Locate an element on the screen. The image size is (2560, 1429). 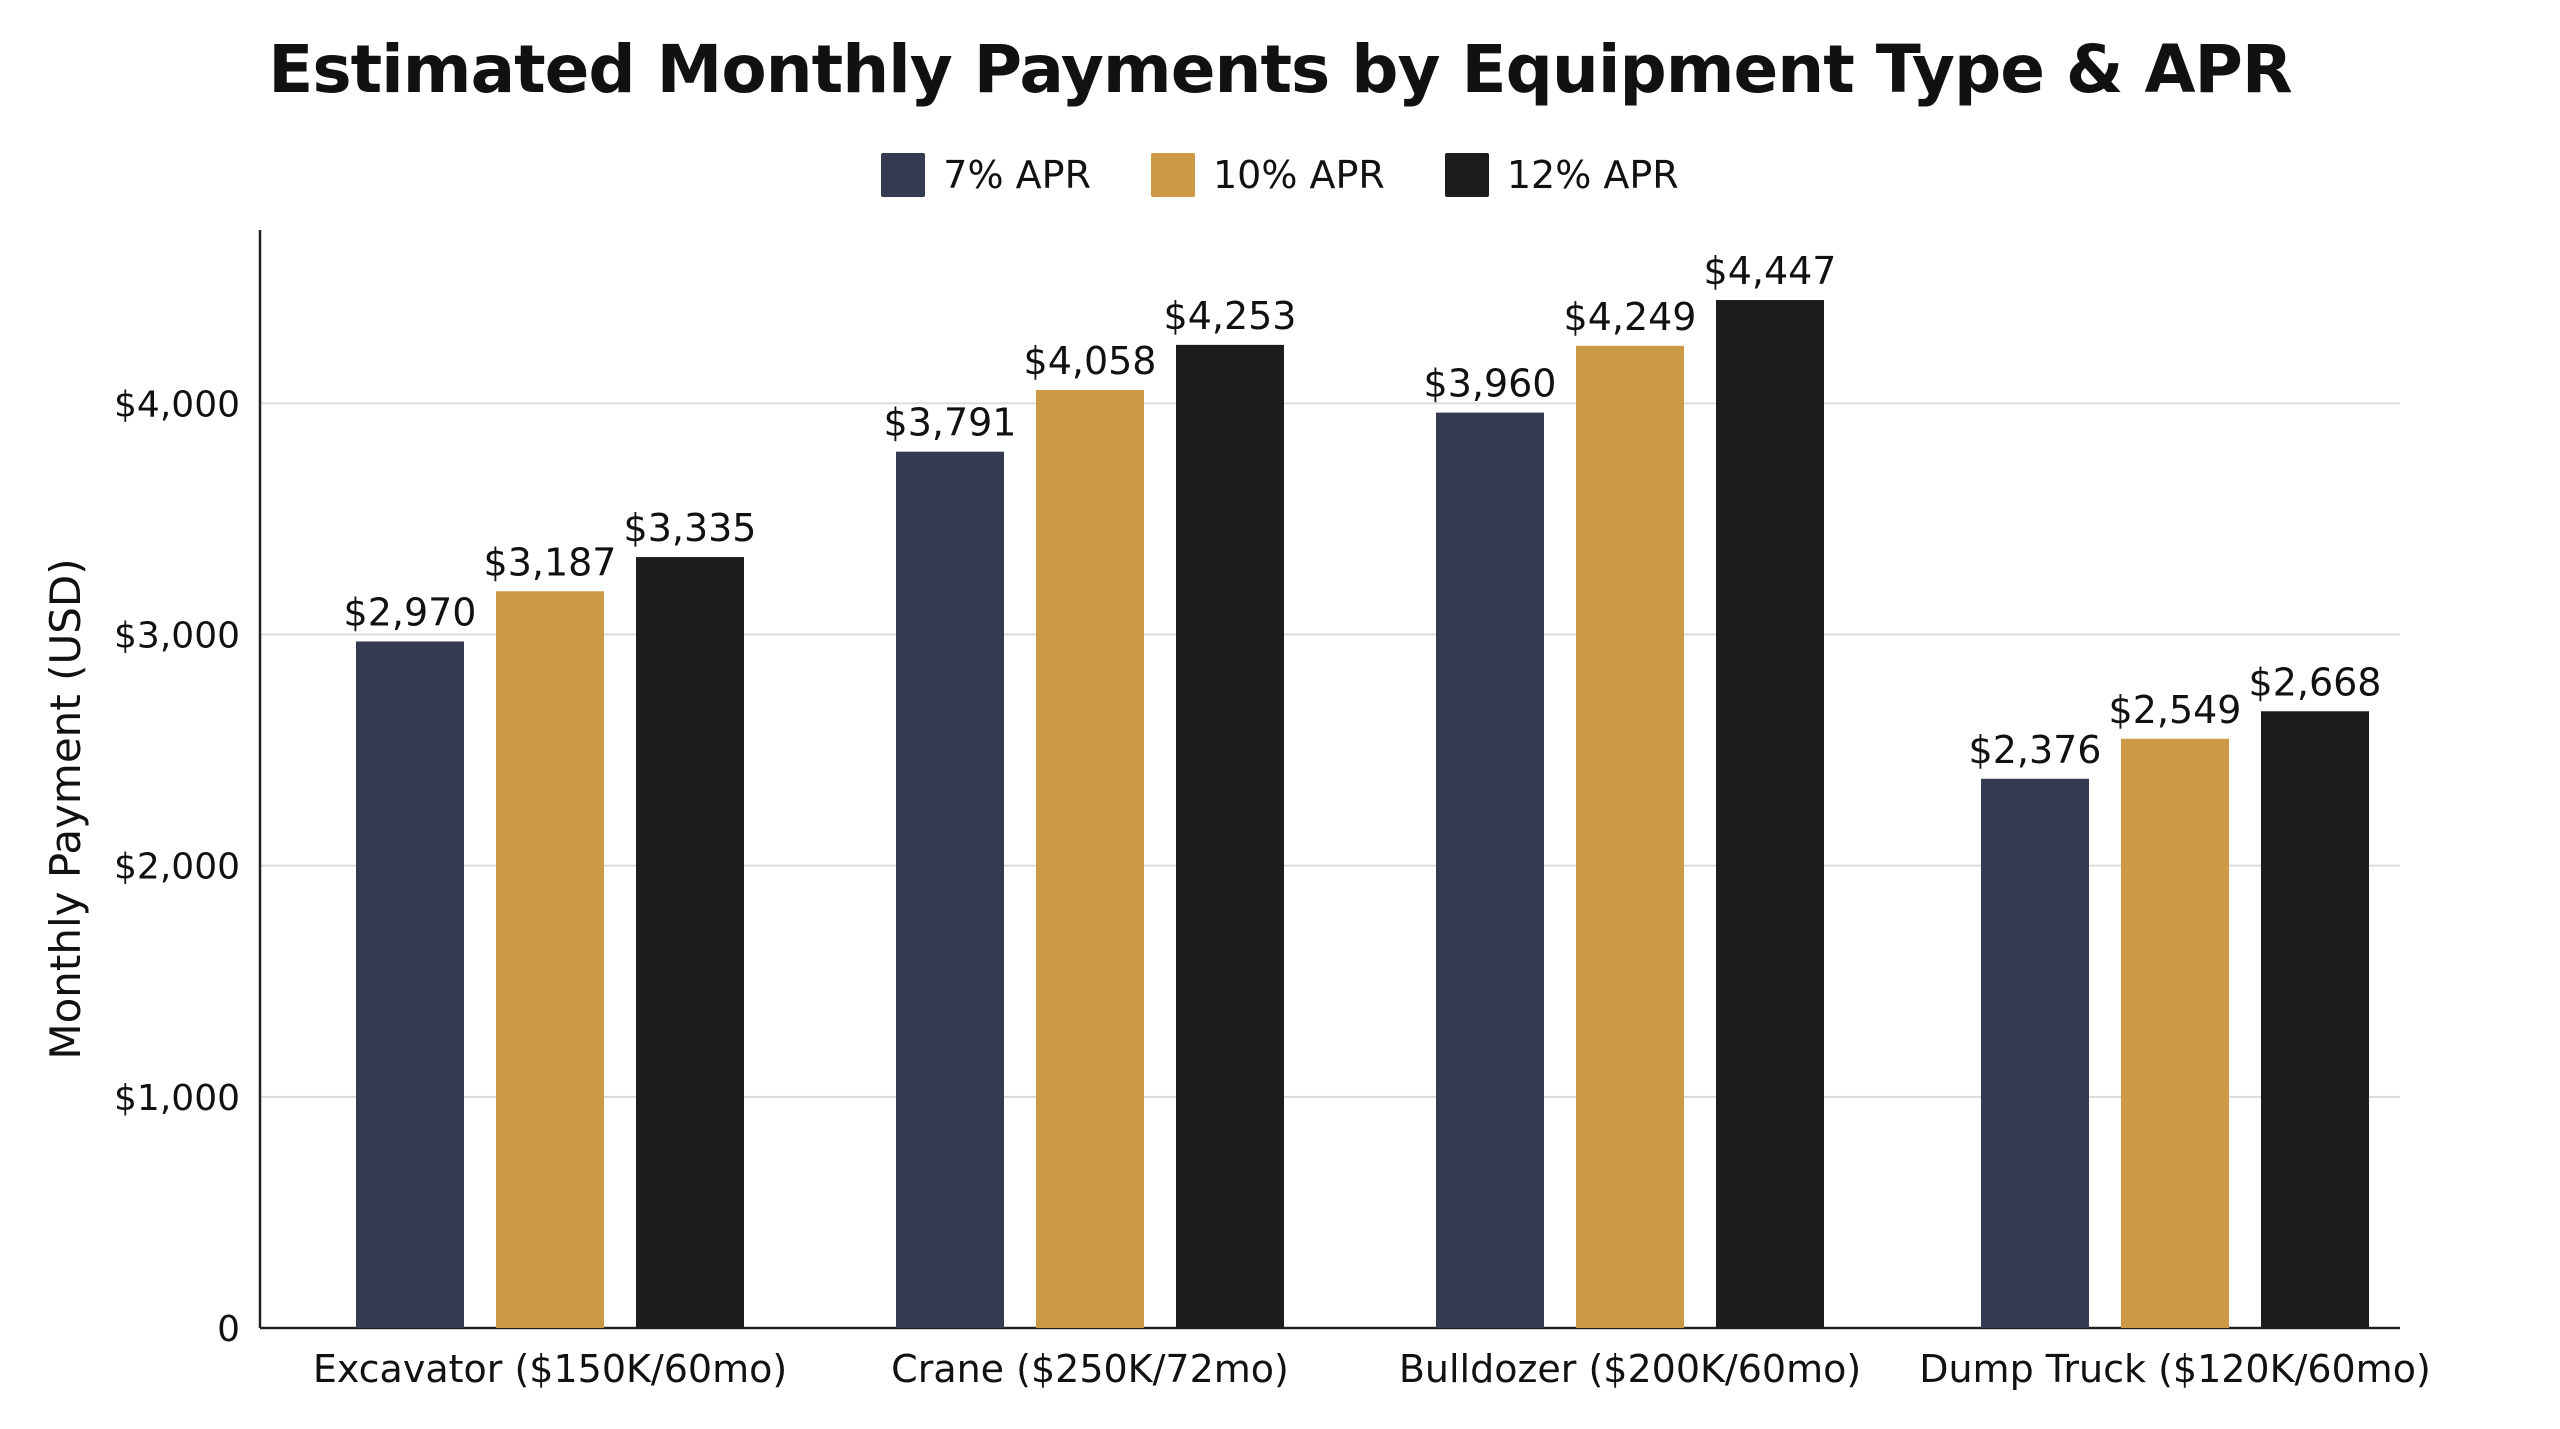
legend-item-2: 10% APR is located at coordinates (1267, 175).